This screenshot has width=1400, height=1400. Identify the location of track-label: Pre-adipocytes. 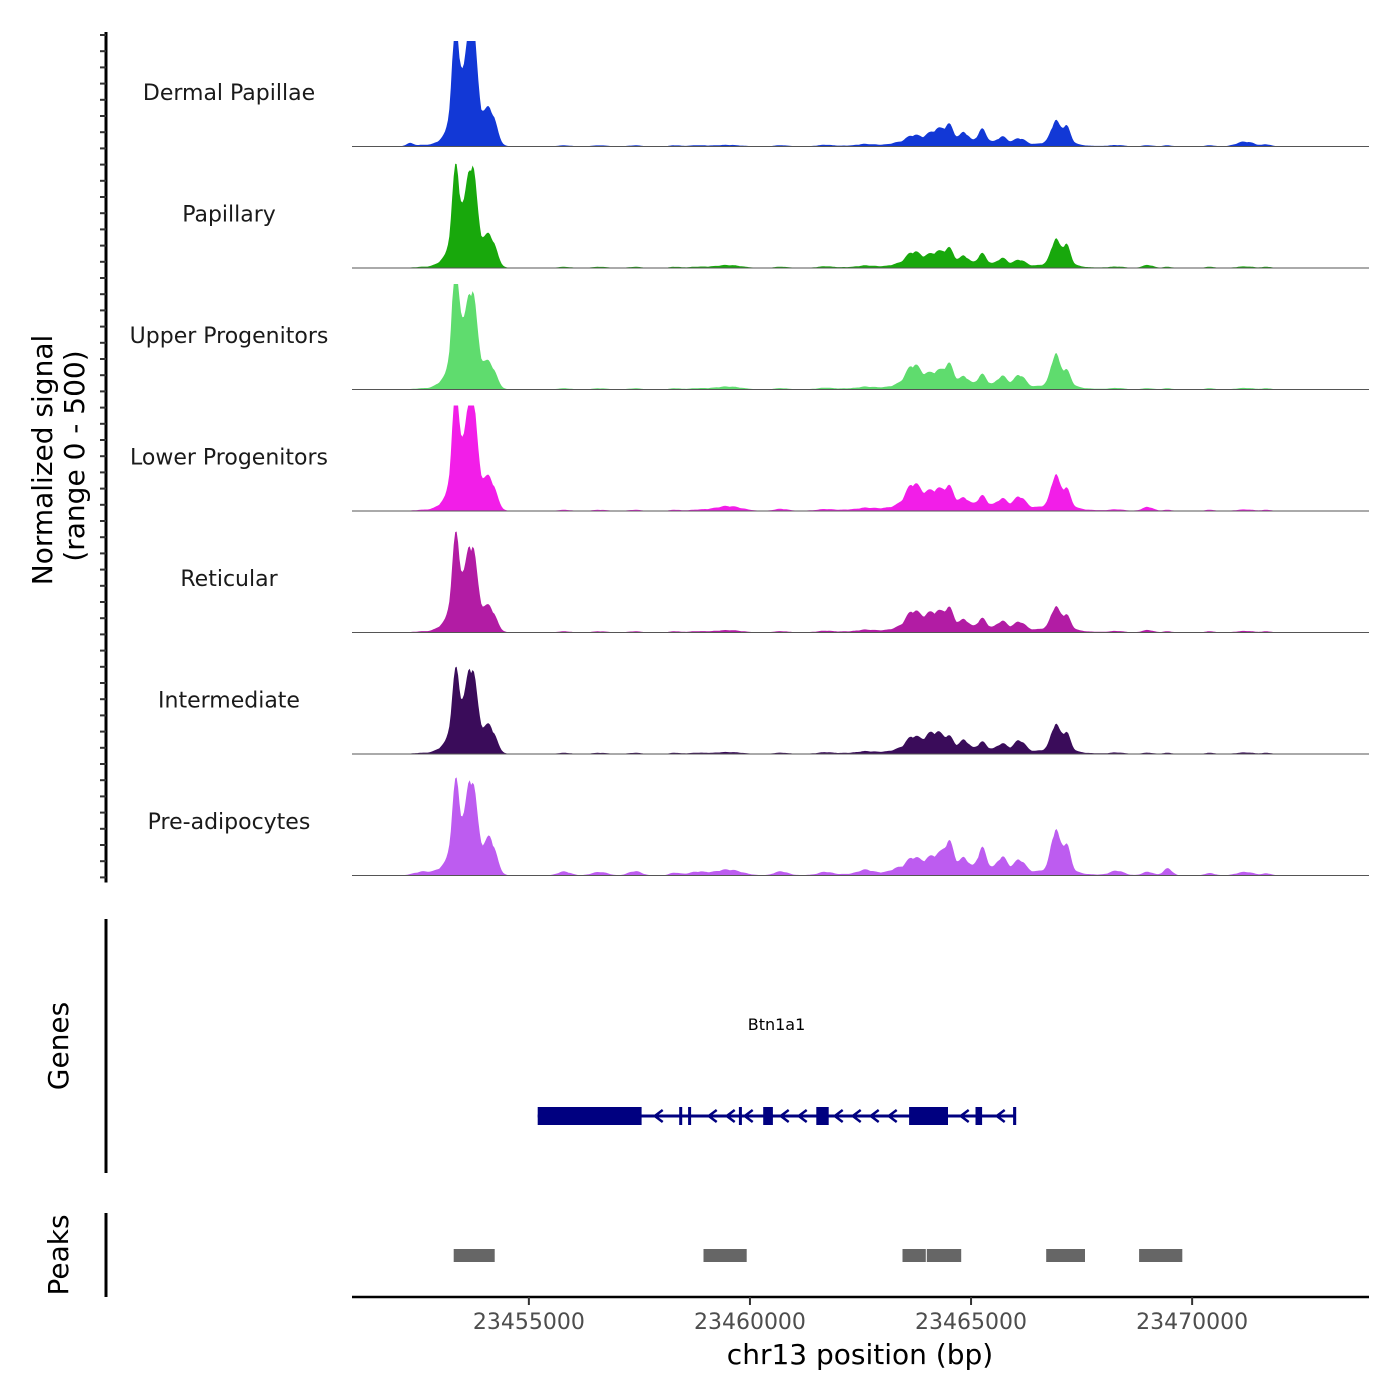
(229, 822).